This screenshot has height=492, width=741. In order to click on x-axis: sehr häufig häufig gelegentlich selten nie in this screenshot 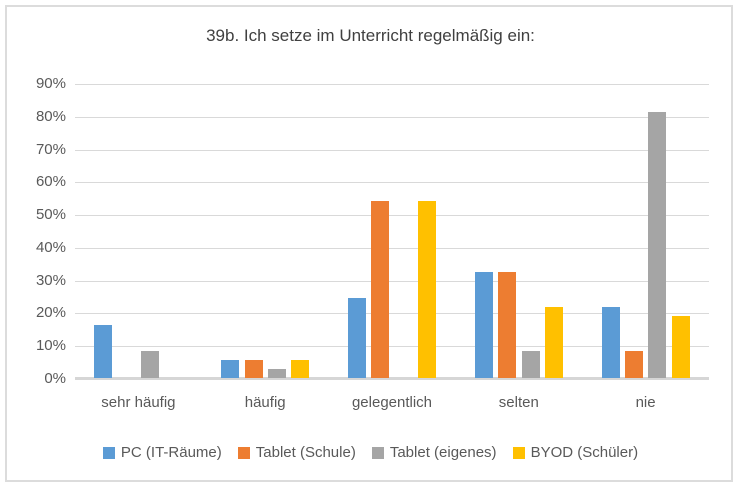, I will do `click(392, 405)`.